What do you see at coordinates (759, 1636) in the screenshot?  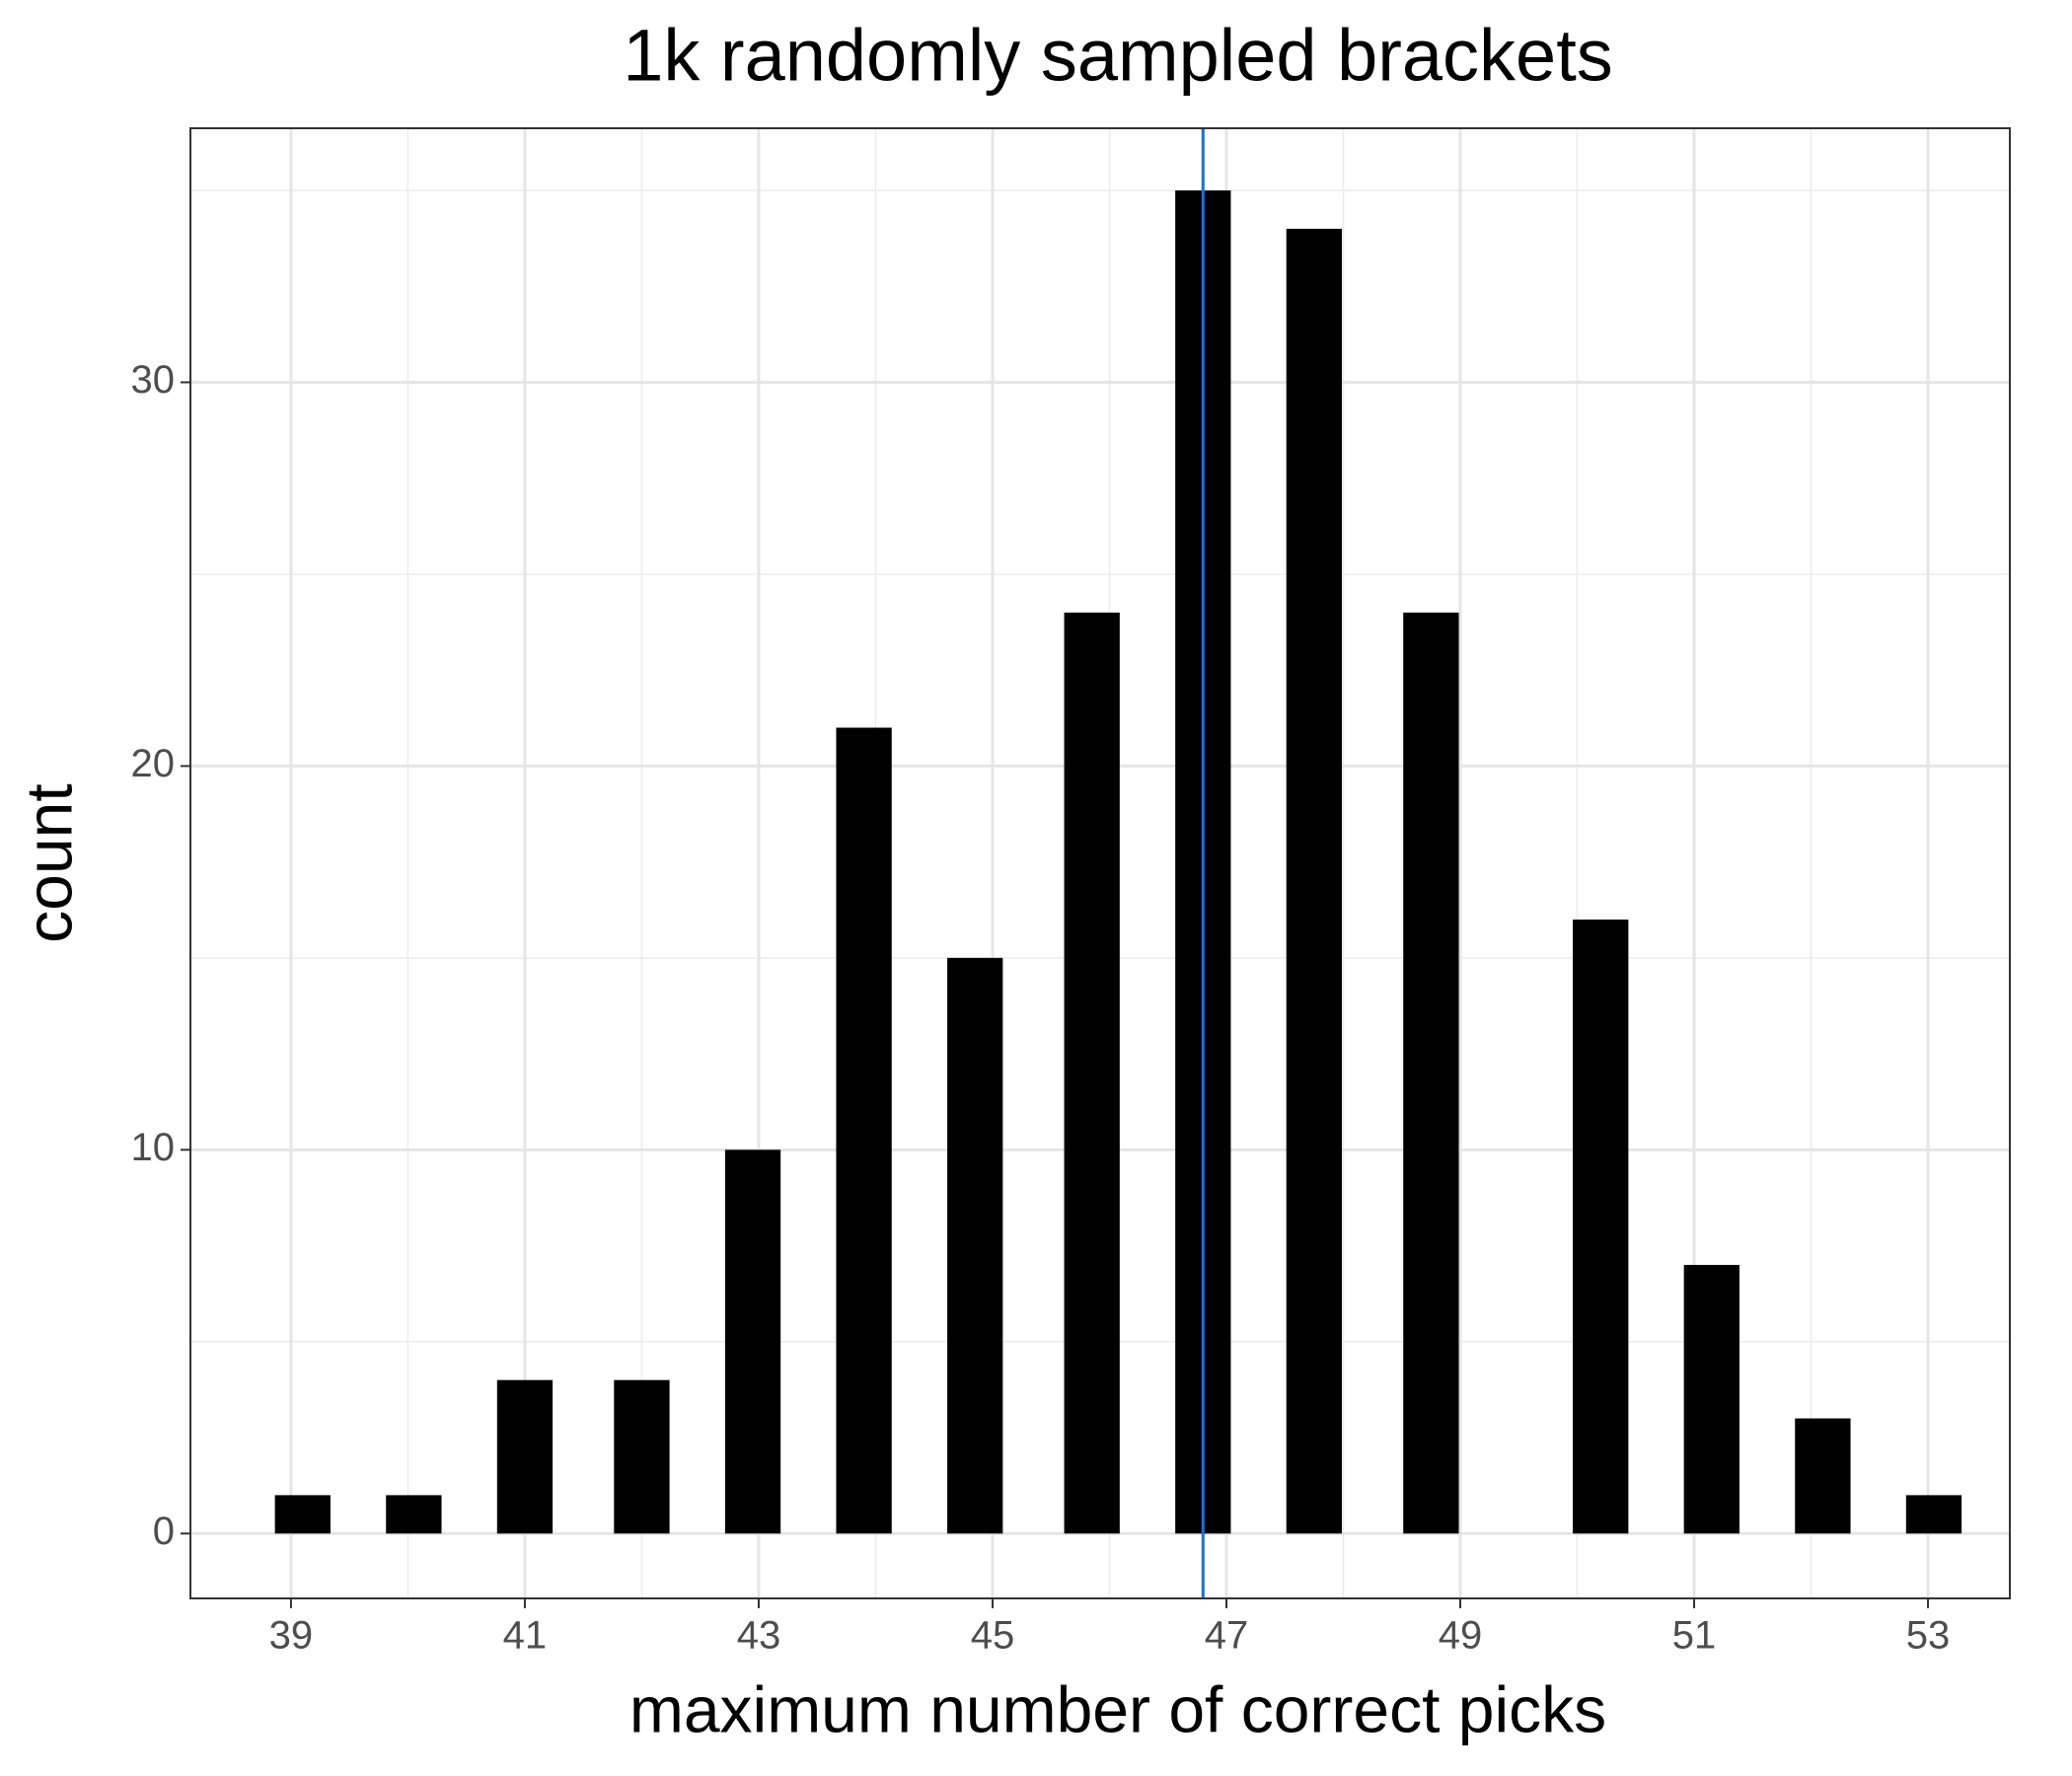 I see `x-tick-label: 43` at bounding box center [759, 1636].